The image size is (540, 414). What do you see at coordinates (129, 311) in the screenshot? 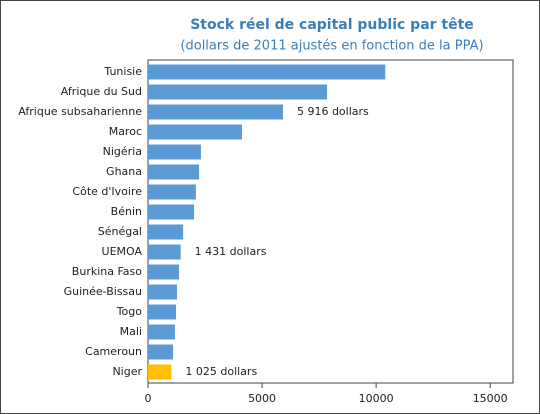
I see `y-tick-label: Togo` at bounding box center [129, 311].